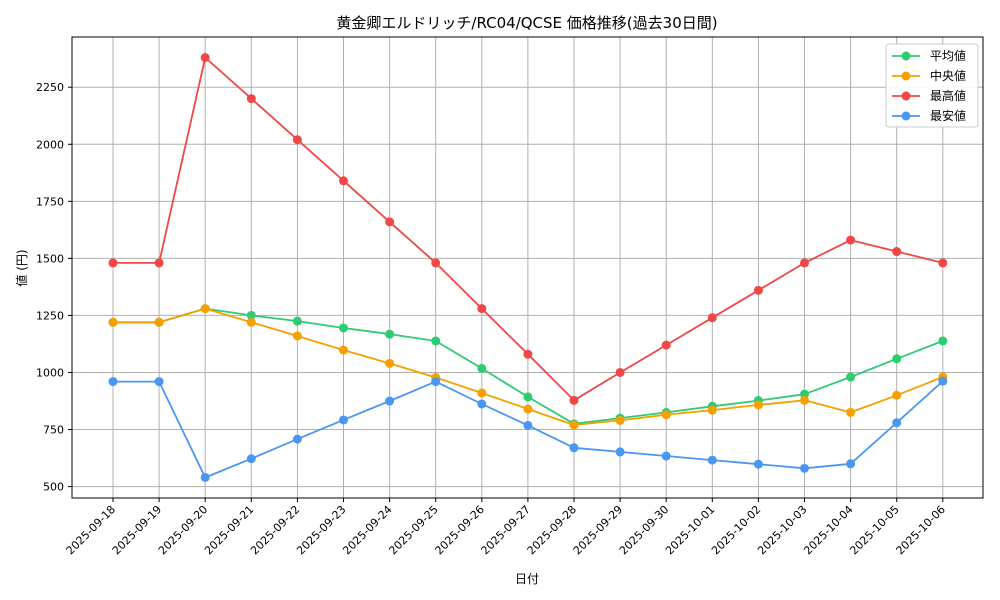 The image size is (1000, 600). What do you see at coordinates (948, 95) in the screenshot?
I see `legend-label: 最高値` at bounding box center [948, 95].